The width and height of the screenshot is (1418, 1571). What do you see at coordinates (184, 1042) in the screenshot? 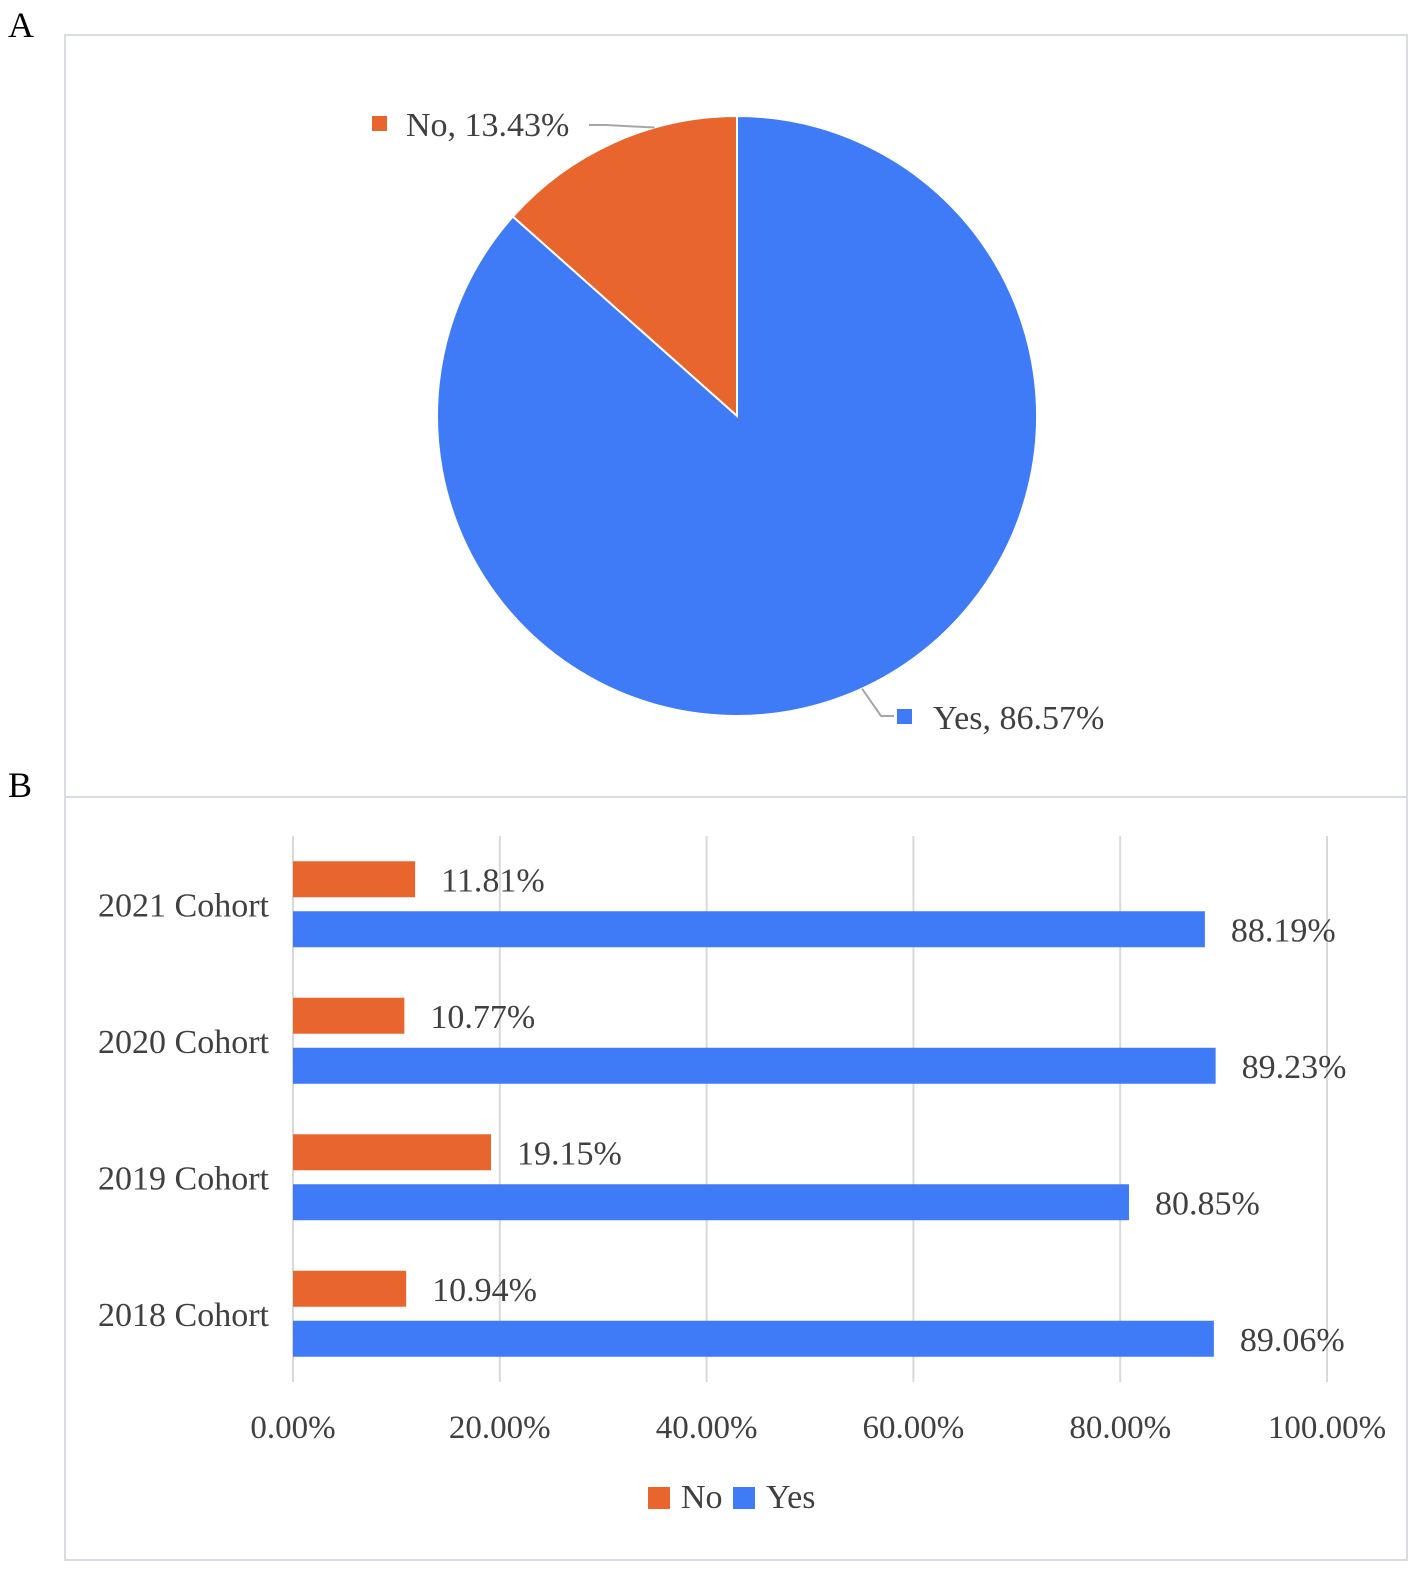
I see `category-label: 2020 Cohort` at bounding box center [184, 1042].